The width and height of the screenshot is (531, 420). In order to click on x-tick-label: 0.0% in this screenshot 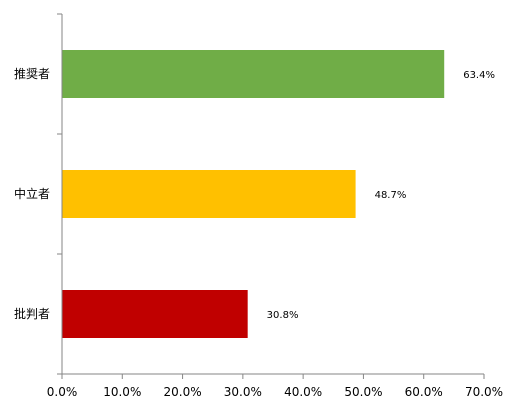, I will do `click(62, 392)`.